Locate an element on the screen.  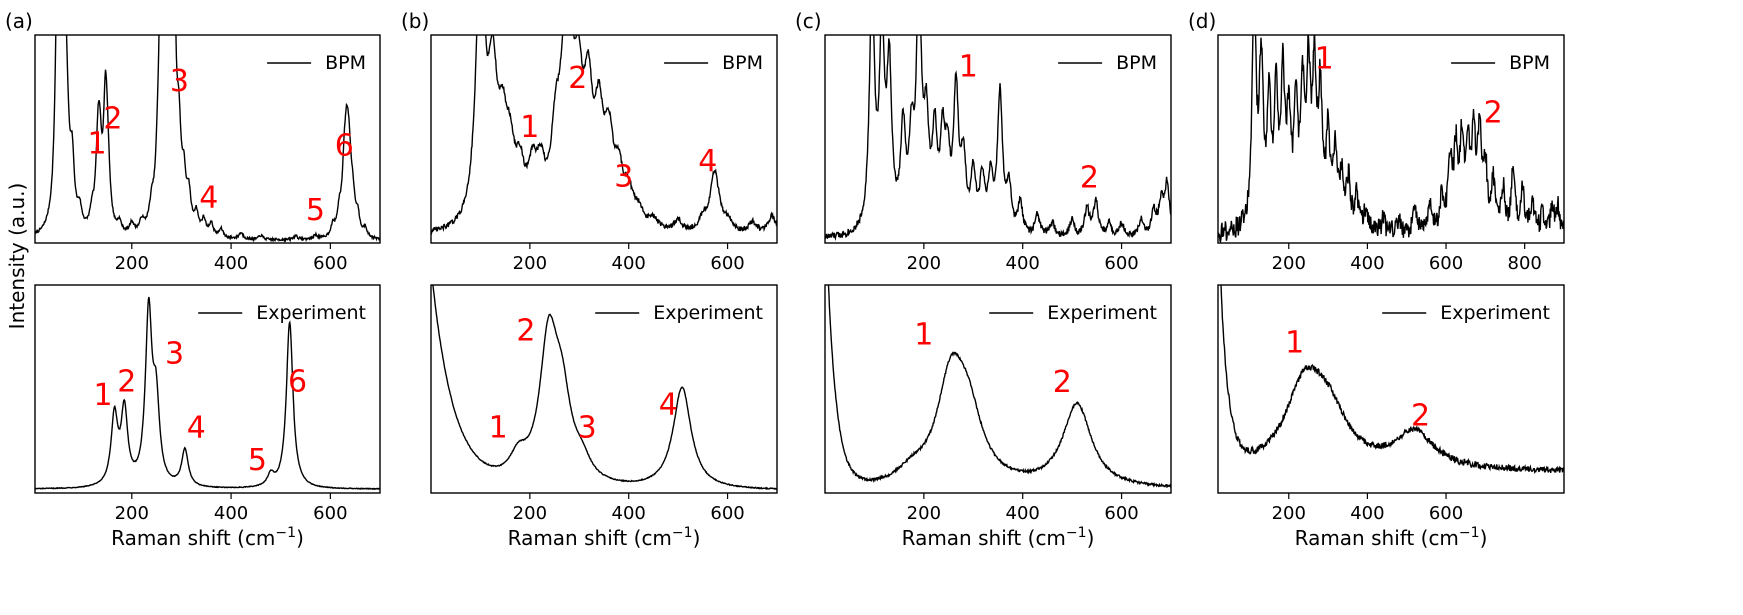
panel-label: (a) is located at coordinates (19, 21).